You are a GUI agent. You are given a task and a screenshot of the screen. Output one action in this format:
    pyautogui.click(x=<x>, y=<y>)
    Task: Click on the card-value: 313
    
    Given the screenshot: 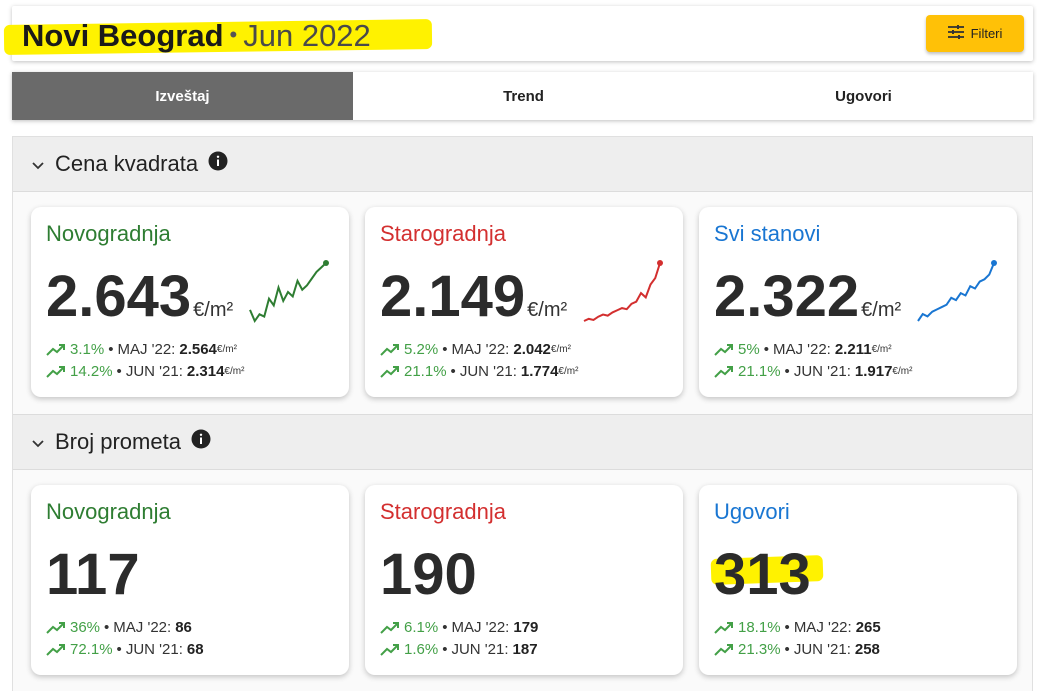 What is the action you would take?
    pyautogui.click(x=762, y=575)
    